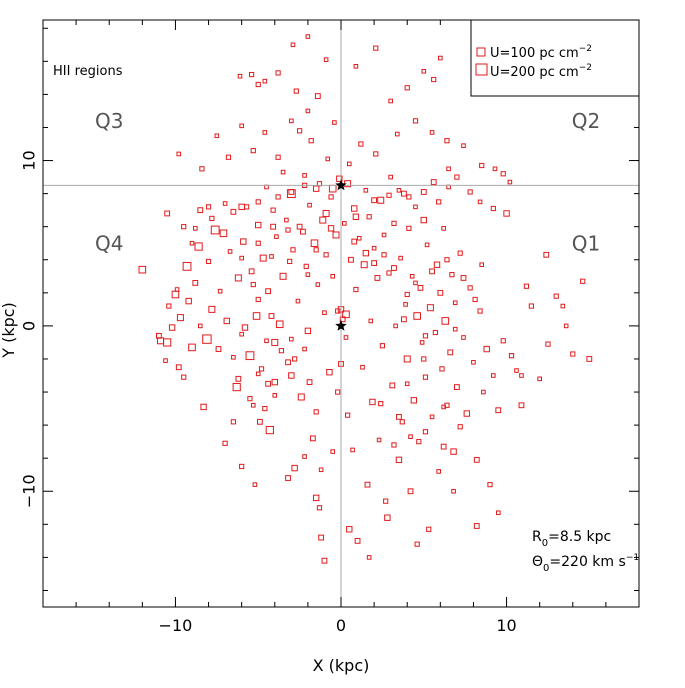 The width and height of the screenshot is (685, 688). I want to click on legend-label-1-text: U=100 pc cm, so click(534, 53).